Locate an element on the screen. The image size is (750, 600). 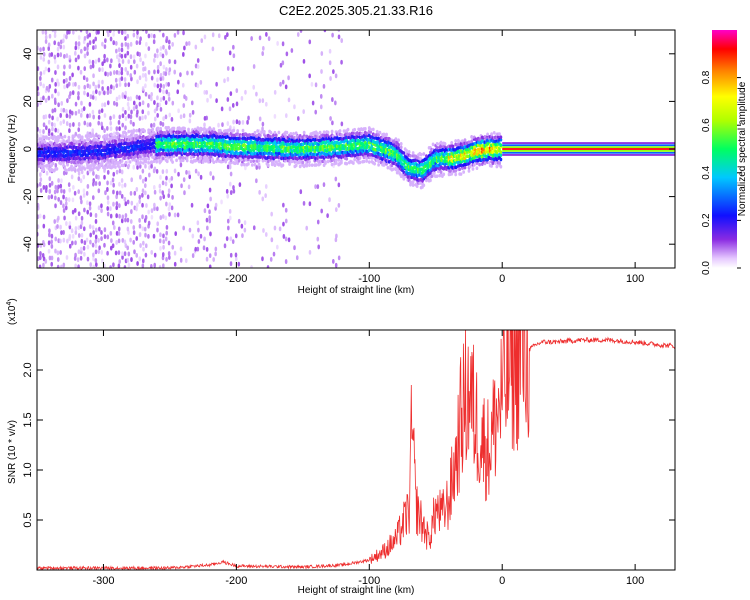
y-tick-label: 1.0 is located at coordinates (28, 469).